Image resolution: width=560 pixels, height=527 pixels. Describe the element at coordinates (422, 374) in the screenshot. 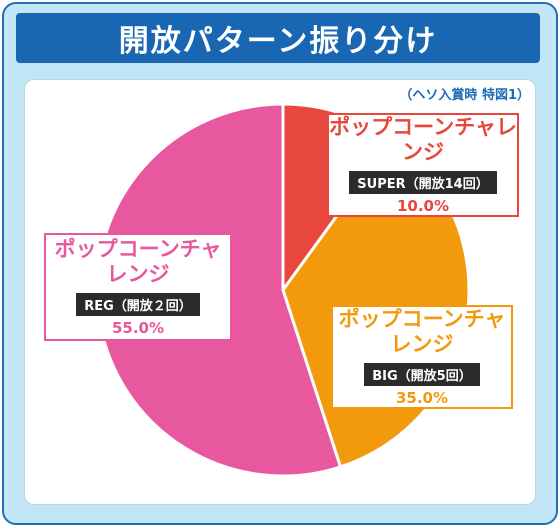

I see `callout-big-tag: BIG（開放5回）` at that location.